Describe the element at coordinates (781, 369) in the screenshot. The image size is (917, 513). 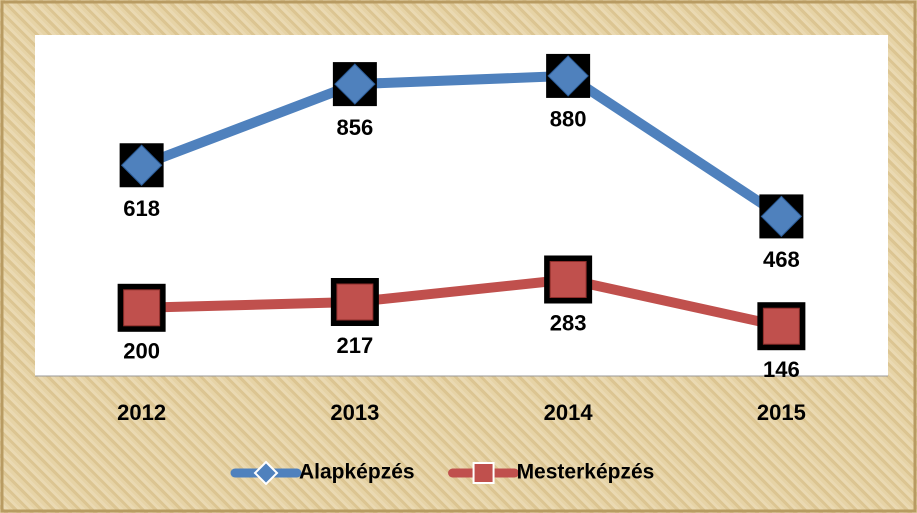
I see `data-label: 146` at that location.